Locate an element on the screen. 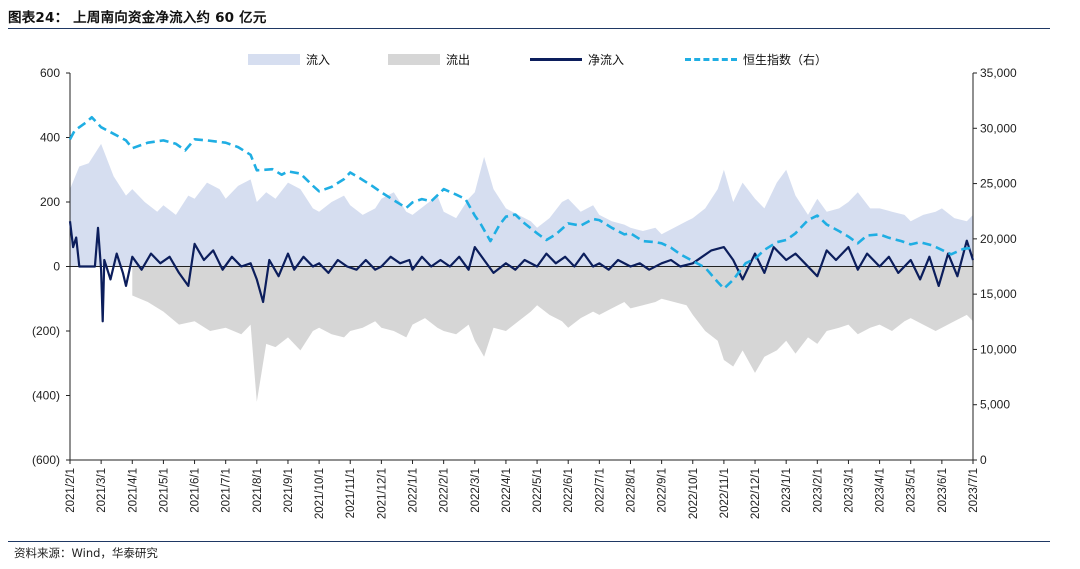 This screenshot has width=1080, height=569. y-left-tick-label: (600) is located at coordinates (46, 460).